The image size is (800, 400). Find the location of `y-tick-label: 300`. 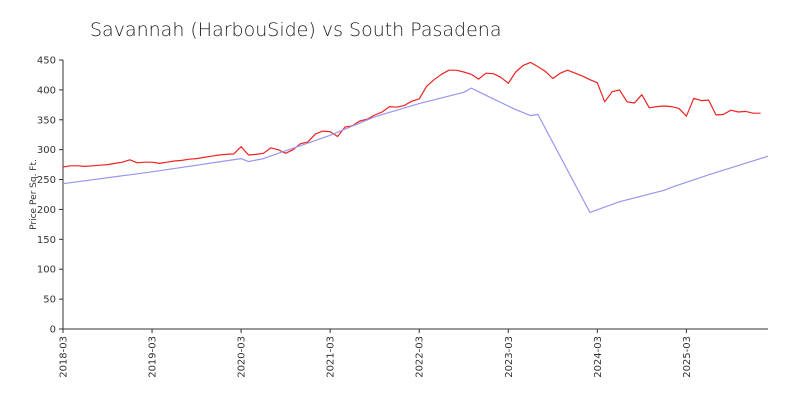

y-tick-label: 300 is located at coordinates (46, 150).